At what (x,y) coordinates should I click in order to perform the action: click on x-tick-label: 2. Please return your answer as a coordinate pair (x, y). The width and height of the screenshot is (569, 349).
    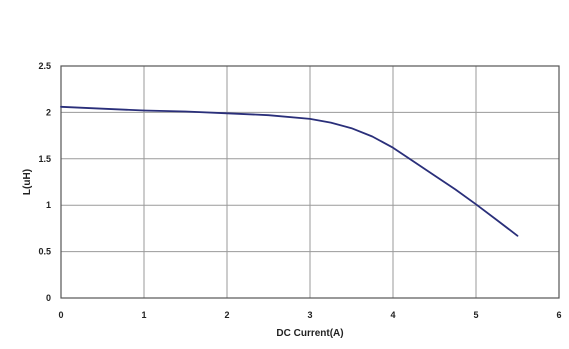
    Looking at the image, I should click on (226, 315).